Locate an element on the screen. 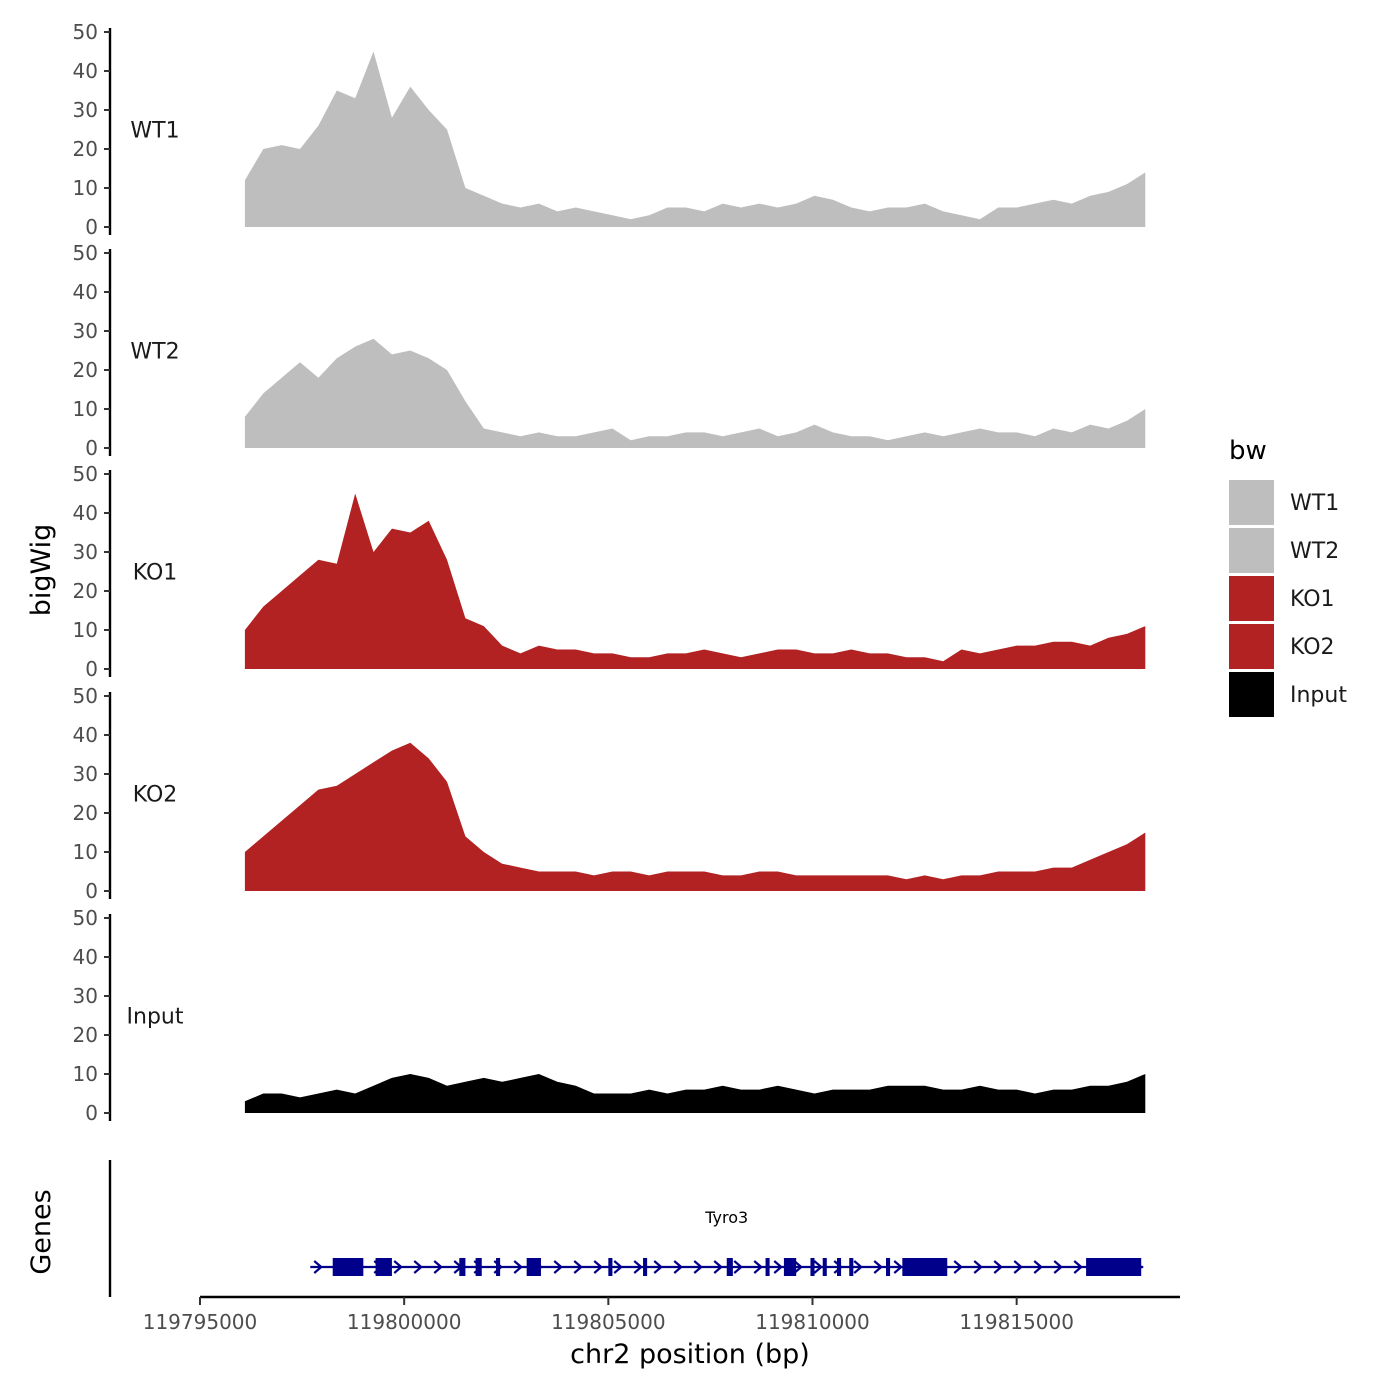 The image size is (1400, 1400). gene-tyro3: Tyro3 is located at coordinates (727, 1242).